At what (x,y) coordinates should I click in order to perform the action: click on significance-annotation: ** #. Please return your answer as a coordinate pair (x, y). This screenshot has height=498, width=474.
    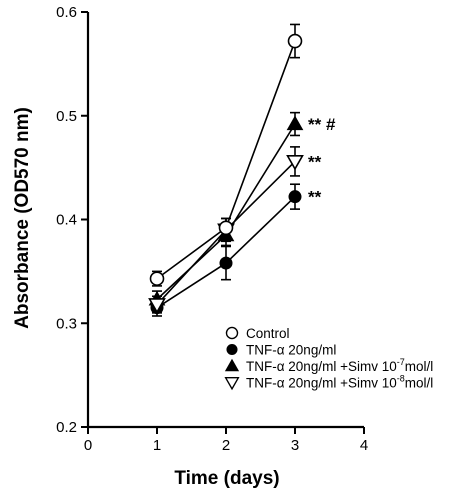
    Looking at the image, I should click on (322, 124).